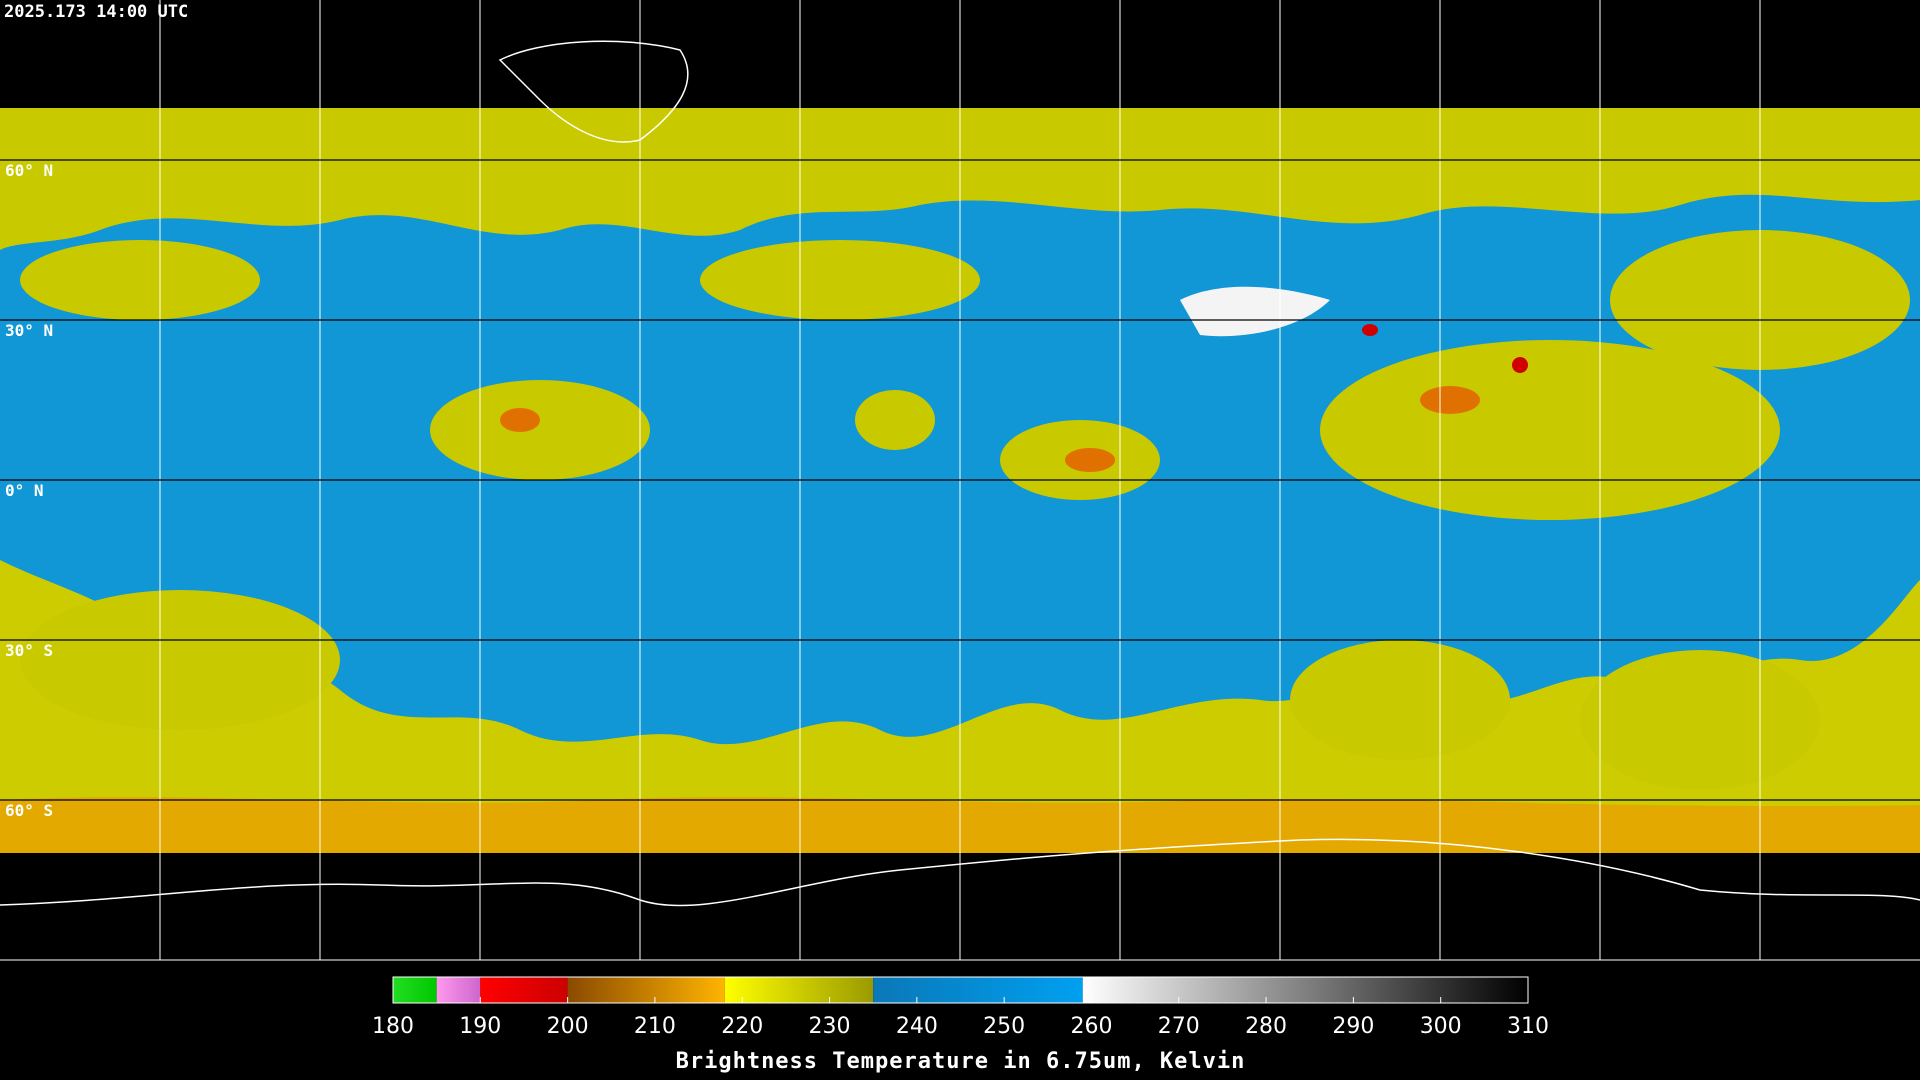 The height and width of the screenshot is (1080, 1920). I want to click on colorbar-tick-label: 210, so click(655, 1026).